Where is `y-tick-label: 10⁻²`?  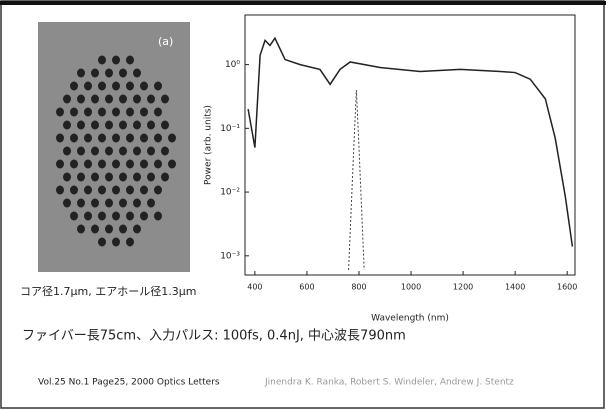
y-tick-label: 10⁻² is located at coordinates (230, 193).